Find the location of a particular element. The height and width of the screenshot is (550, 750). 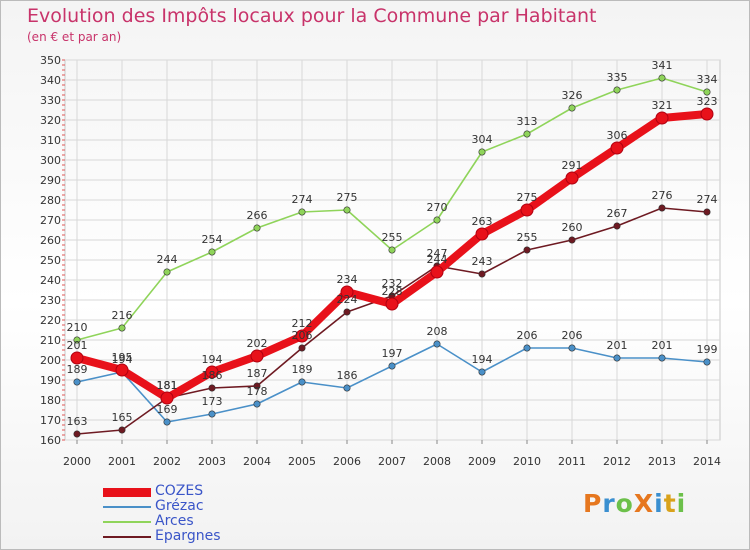

data-label-grzac: 208 is located at coordinates (437, 331).